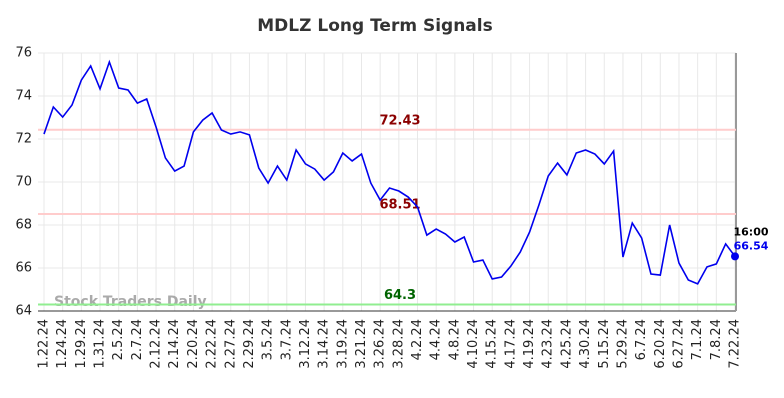  Describe the element at coordinates (23, 53) in the screenshot. I see `y-tick-label: 76` at that location.